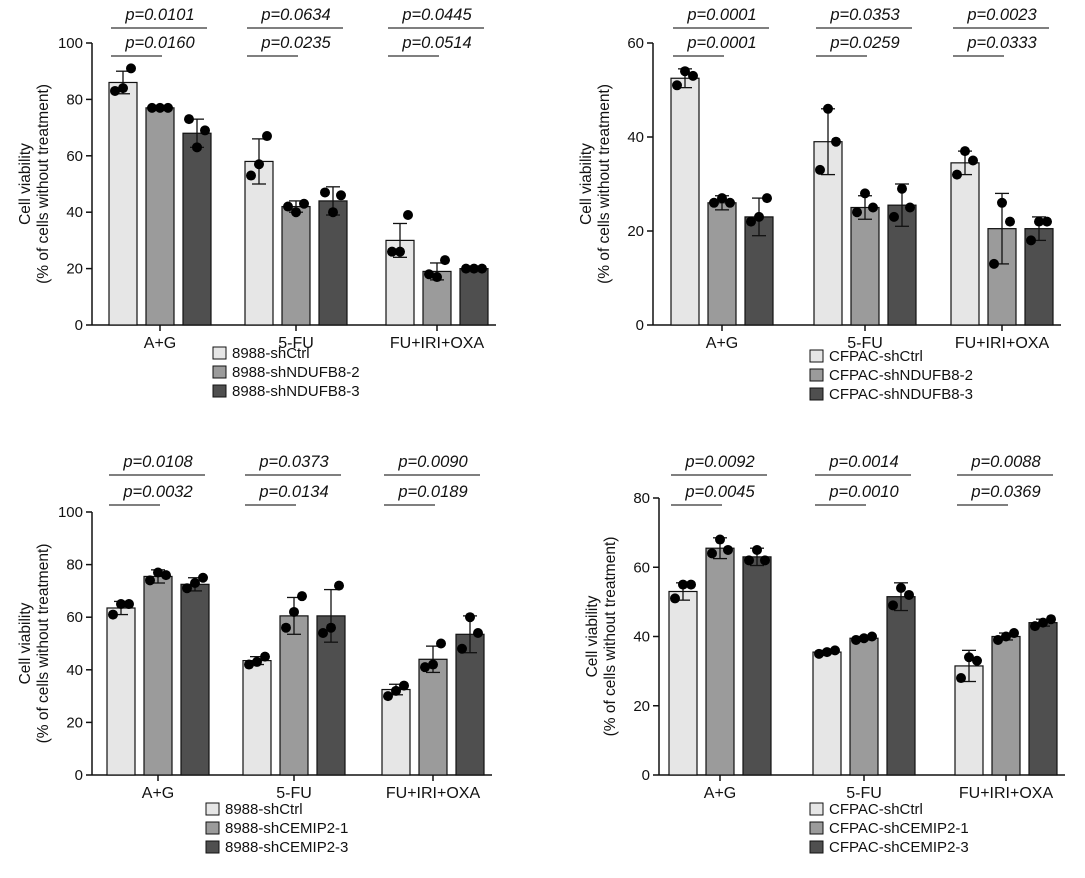  I want to click on legend-label: 8988-shCEMIP2-3, so click(286, 847).